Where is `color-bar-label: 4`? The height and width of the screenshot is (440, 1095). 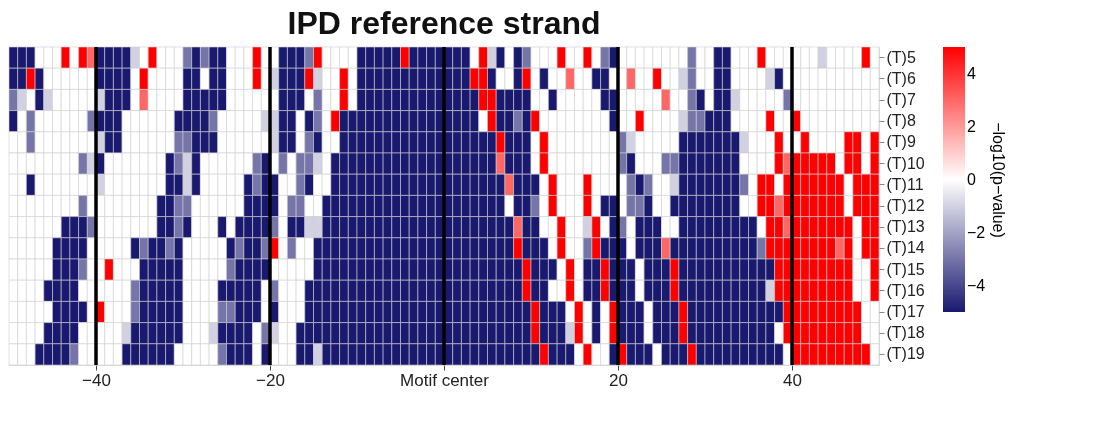
color-bar-label: 4 is located at coordinates (971, 73).